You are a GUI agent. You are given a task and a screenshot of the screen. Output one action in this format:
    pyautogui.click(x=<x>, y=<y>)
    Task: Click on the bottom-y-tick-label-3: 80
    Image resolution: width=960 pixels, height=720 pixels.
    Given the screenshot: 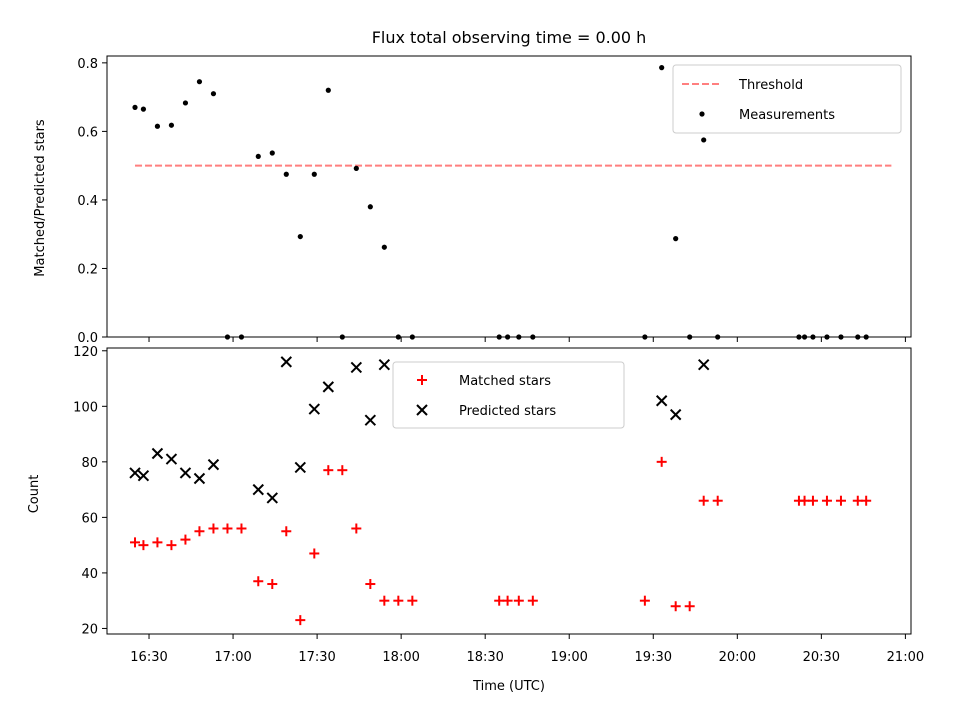 What is the action you would take?
    pyautogui.click(x=89, y=463)
    